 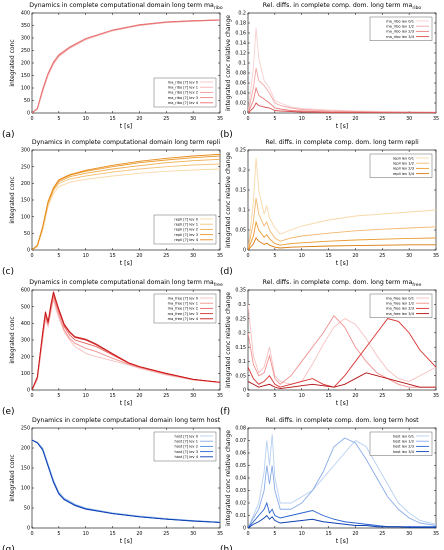 What do you see at coordinates (240, 74) in the screenshot?
I see `y-tick-label: 0.08` at bounding box center [240, 74].